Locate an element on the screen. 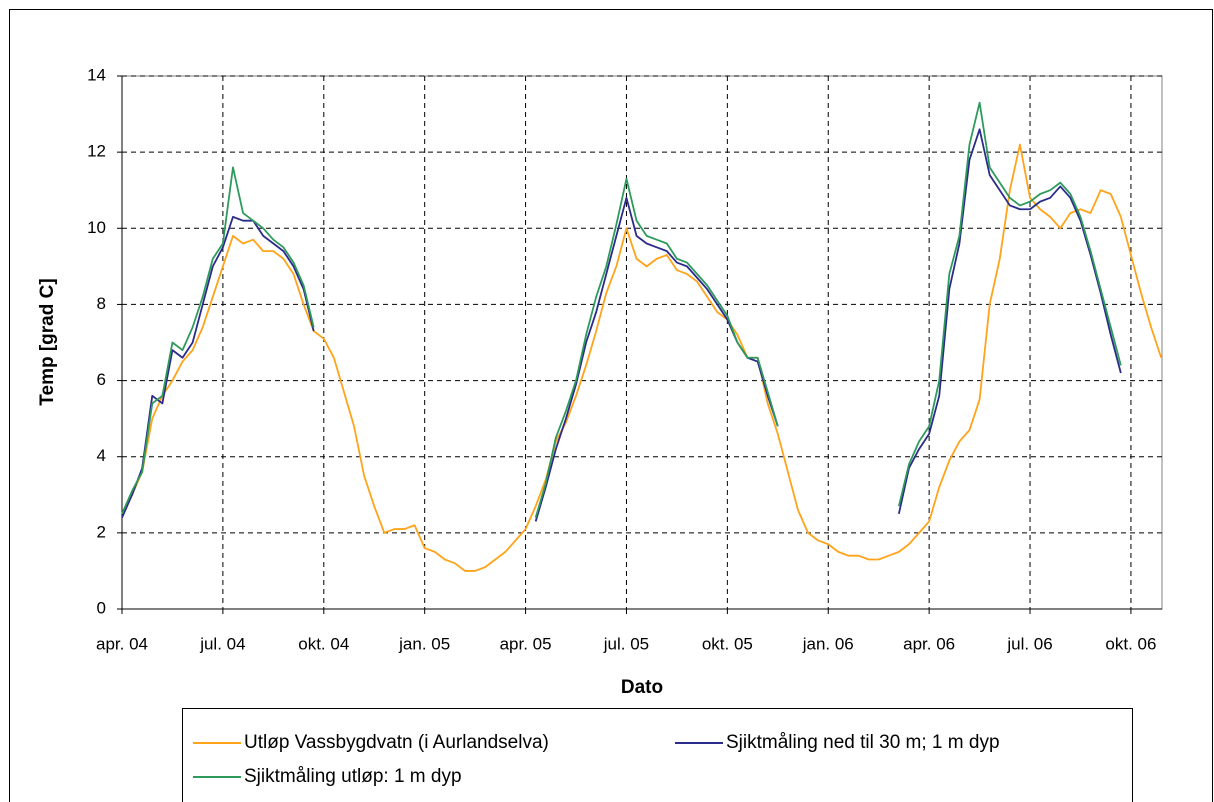 This screenshot has width=1214, height=802. x-tick-label: jan. 06 is located at coordinates (828, 643).